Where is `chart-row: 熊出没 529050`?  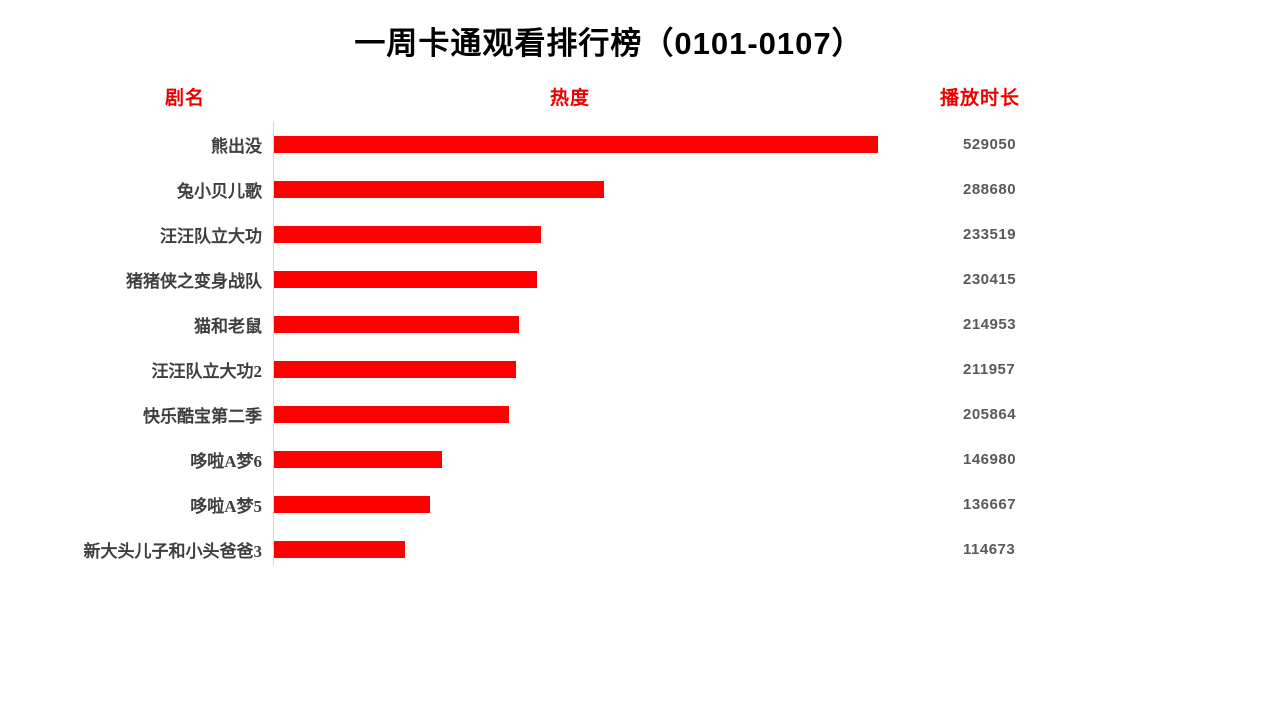
chart-row: 熊出没 529050 is located at coordinates (640, 144).